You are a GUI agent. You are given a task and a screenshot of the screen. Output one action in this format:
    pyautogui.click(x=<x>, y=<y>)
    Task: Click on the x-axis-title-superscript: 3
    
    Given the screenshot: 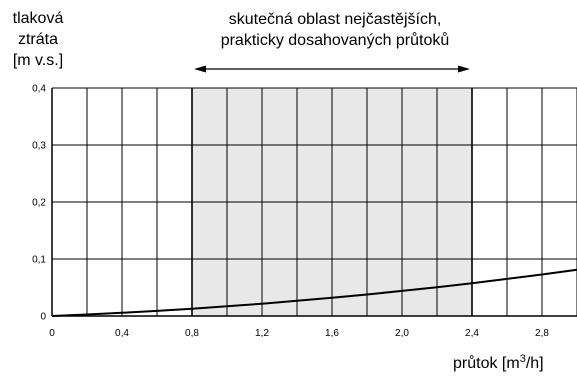 What is the action you would take?
    pyautogui.click(x=522, y=359)
    